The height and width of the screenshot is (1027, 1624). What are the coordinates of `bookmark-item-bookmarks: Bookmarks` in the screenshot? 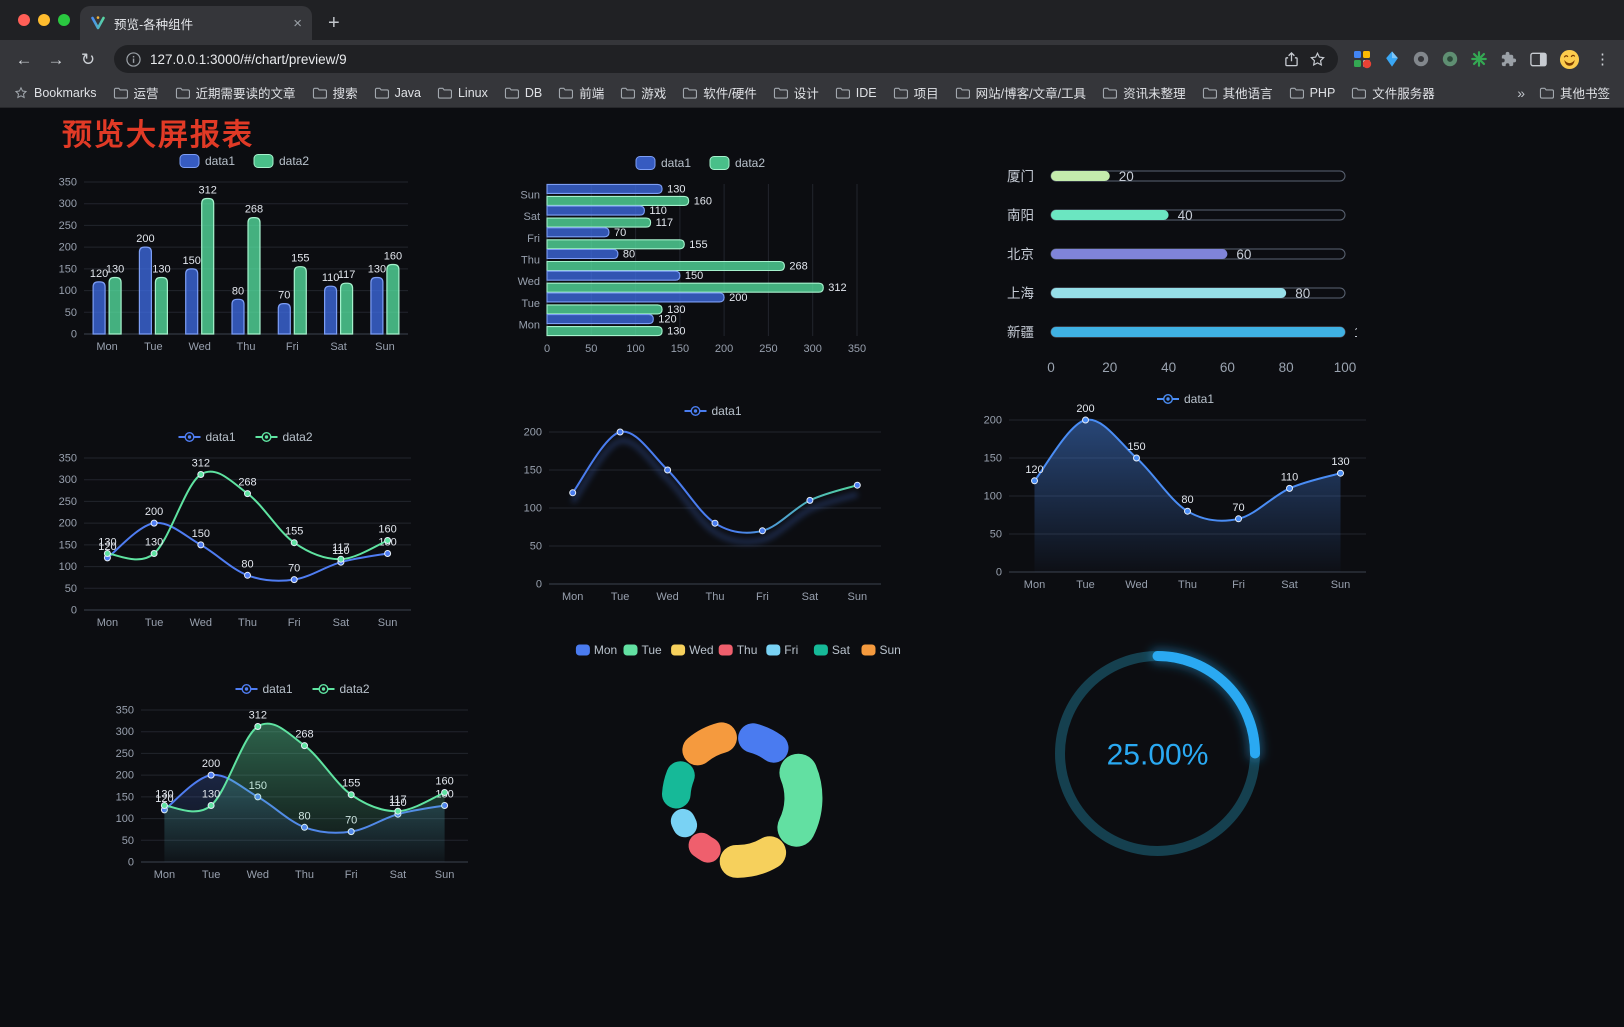 It's located at (55, 93).